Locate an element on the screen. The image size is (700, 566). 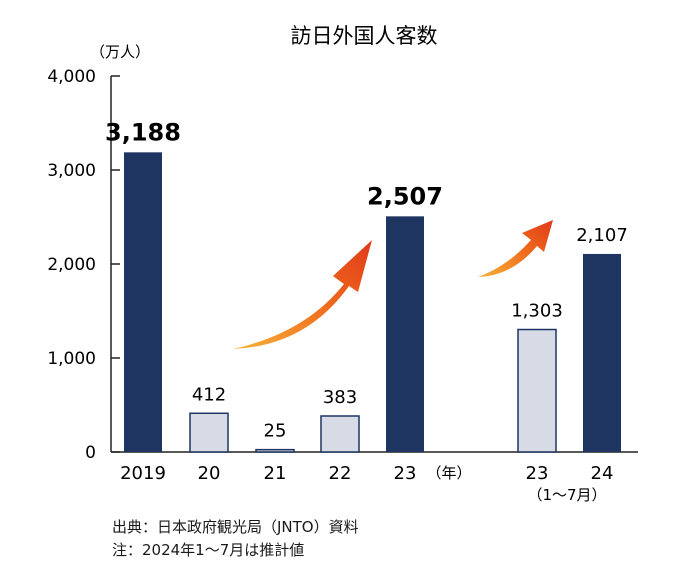
y-unit-label: （万人） is located at coordinates (120, 52).